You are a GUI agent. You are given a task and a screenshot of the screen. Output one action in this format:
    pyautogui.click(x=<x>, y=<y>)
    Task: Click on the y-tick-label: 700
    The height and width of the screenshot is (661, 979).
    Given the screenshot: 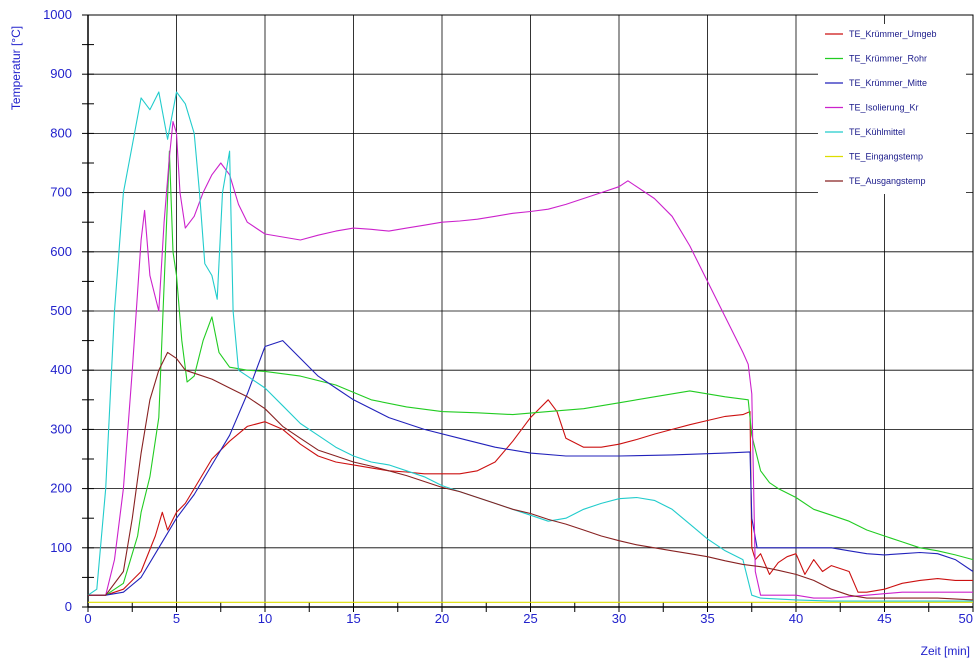 What is the action you would take?
    pyautogui.click(x=61, y=192)
    